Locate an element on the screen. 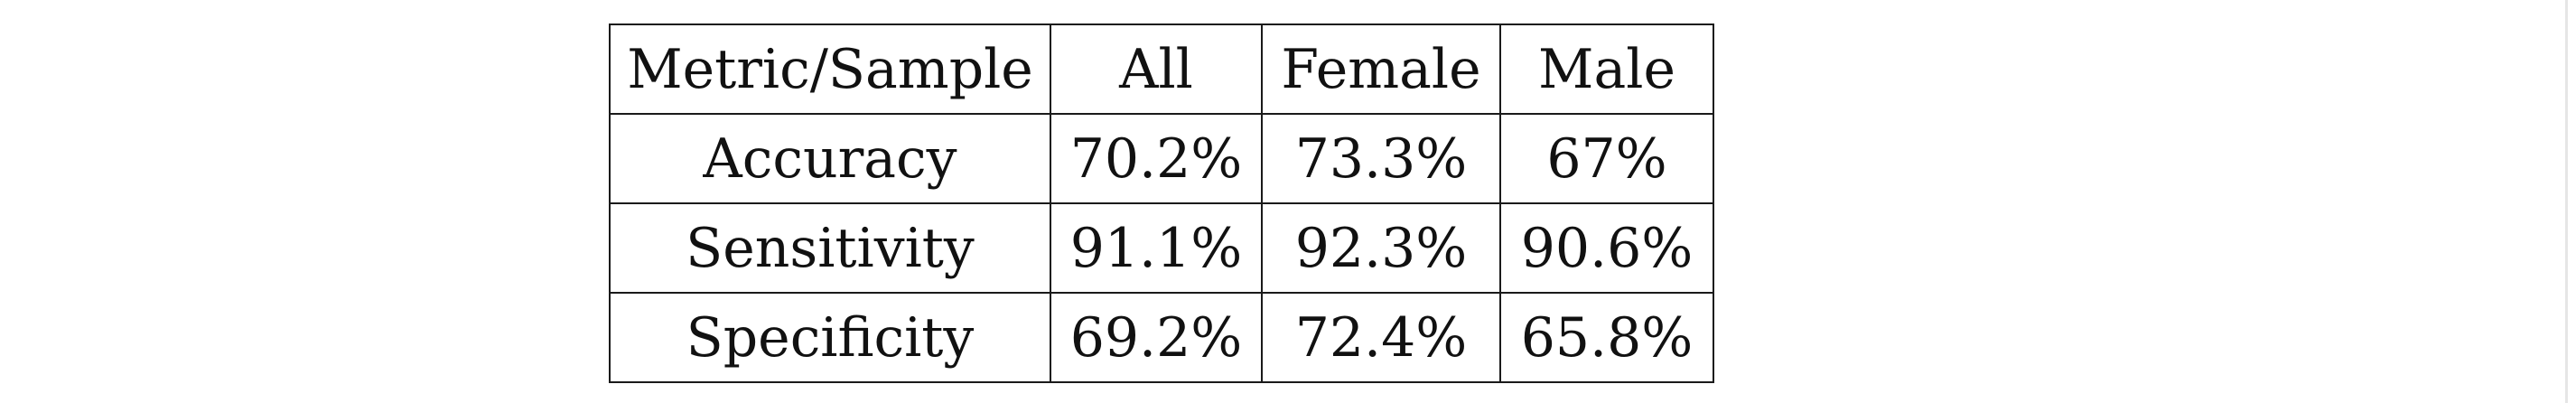  table-cell: 72.4% is located at coordinates (1381, 338).